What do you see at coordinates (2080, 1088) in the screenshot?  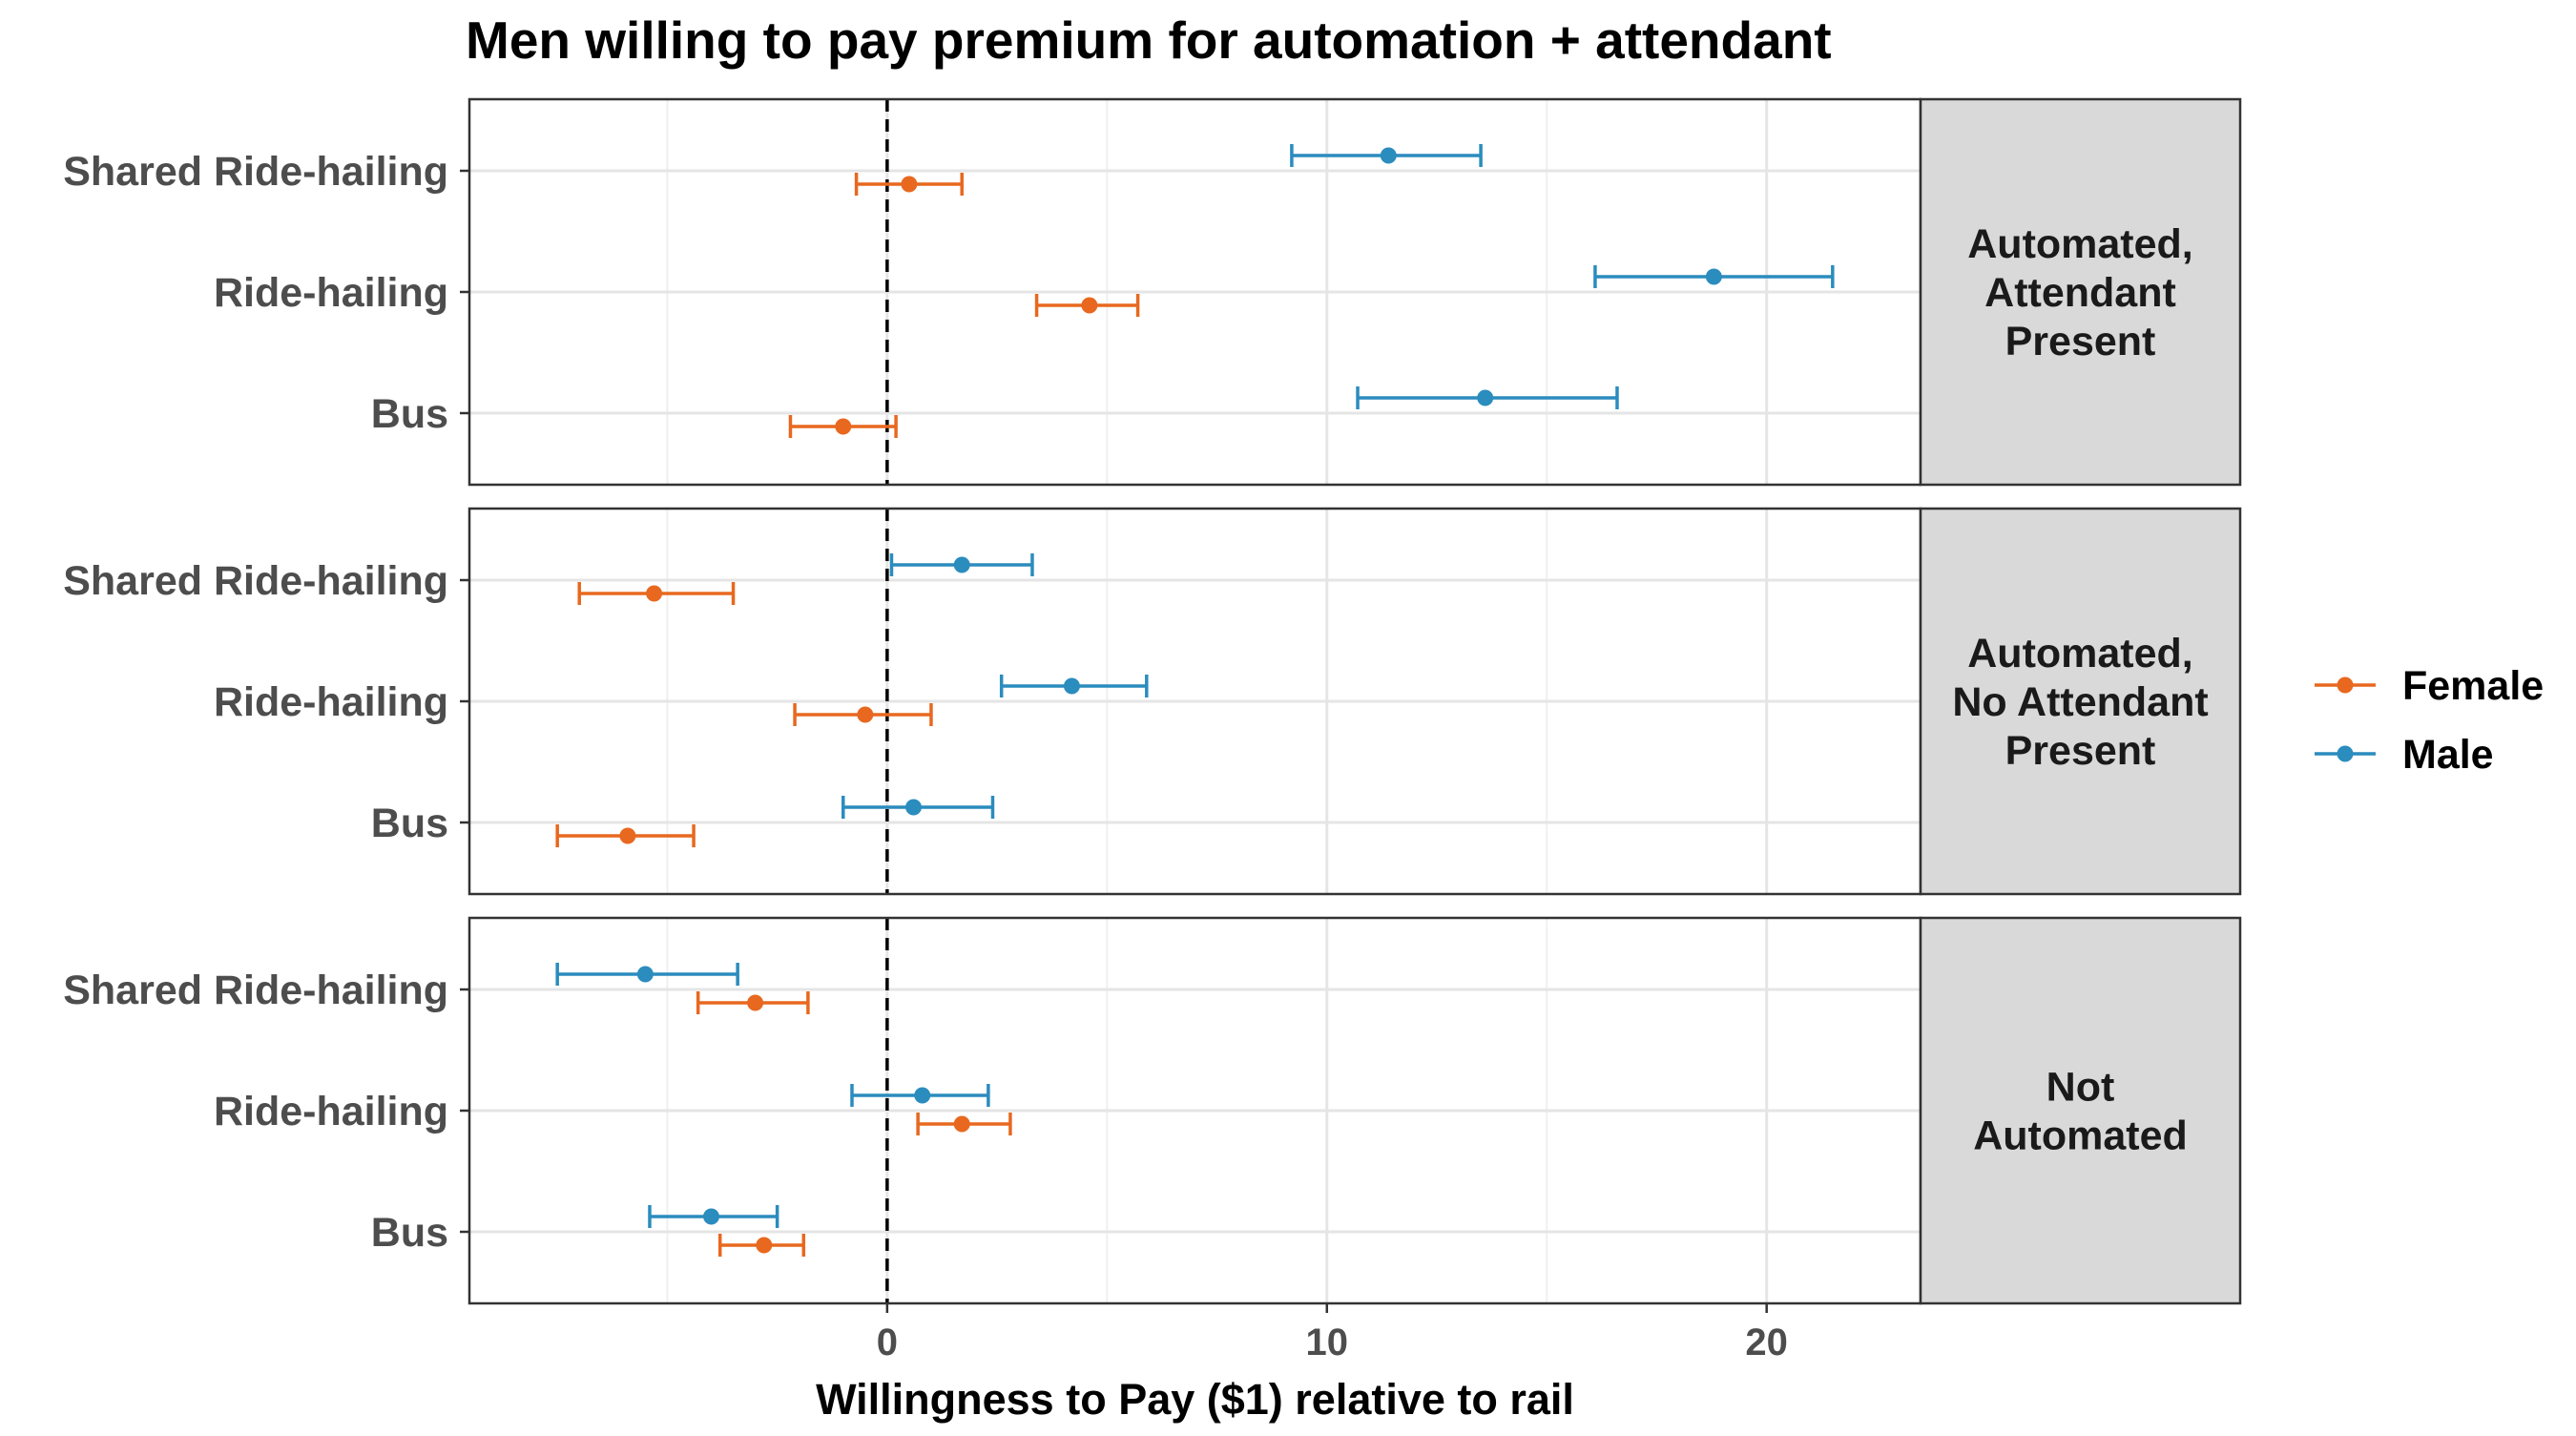 I see `facet-label: Not` at bounding box center [2080, 1088].